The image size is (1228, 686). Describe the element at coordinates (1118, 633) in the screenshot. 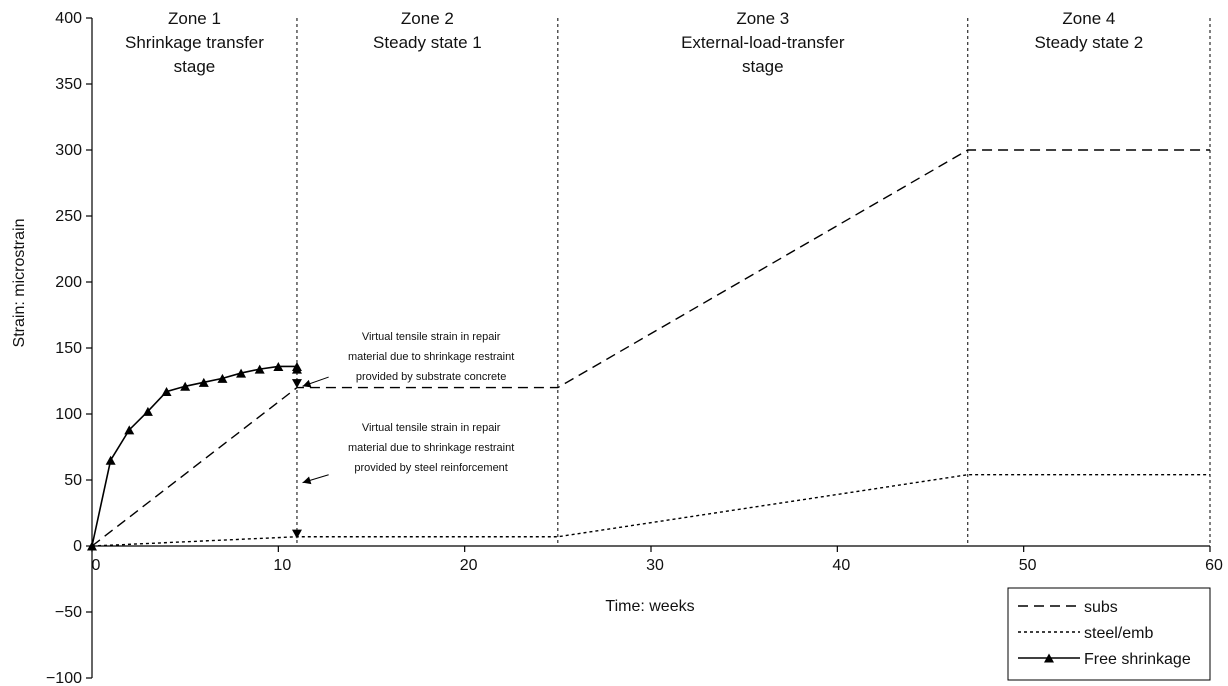

I see `legend-label: steel/emb` at that location.